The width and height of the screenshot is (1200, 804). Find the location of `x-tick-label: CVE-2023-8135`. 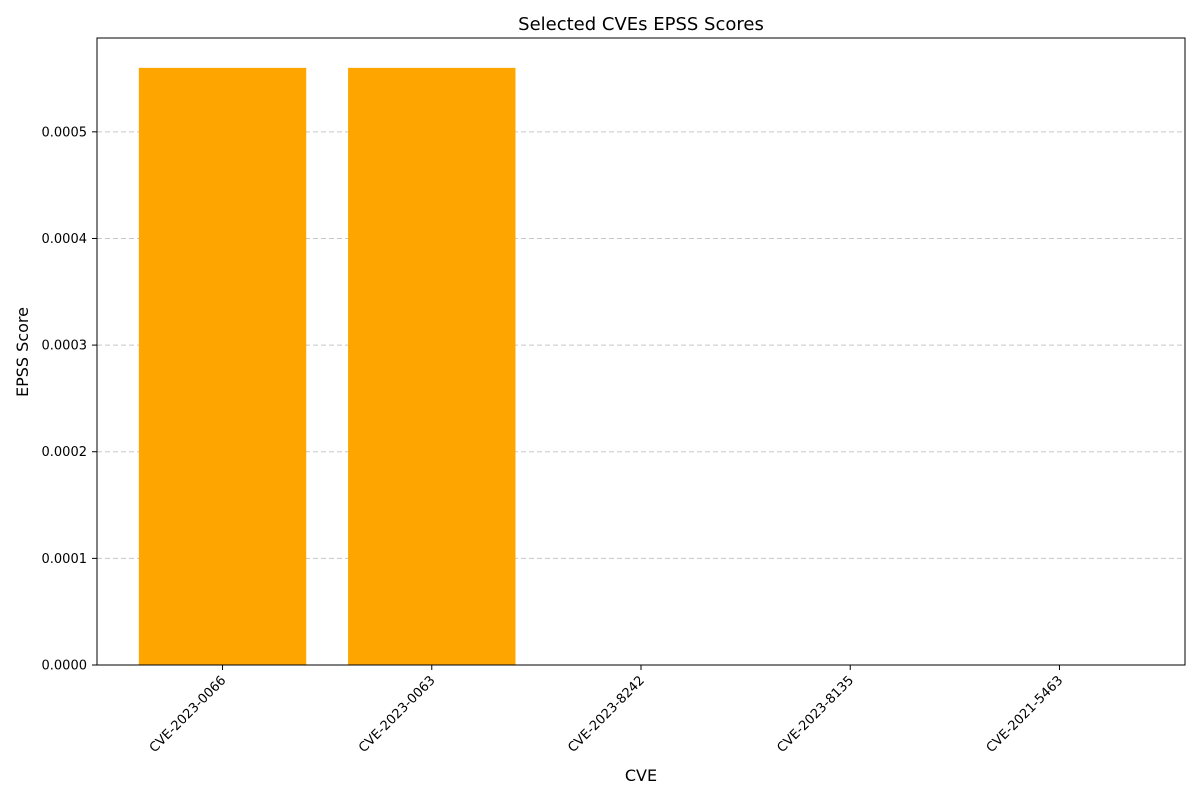

x-tick-label: CVE-2023-8135 is located at coordinates (816, 714).